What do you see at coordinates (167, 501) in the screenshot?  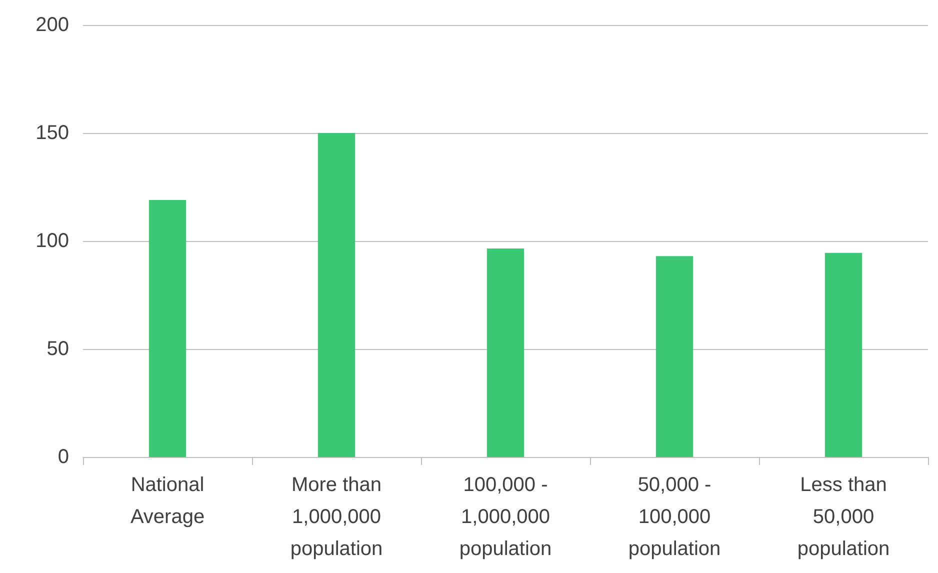 I see `x-tick-label: National Average` at bounding box center [167, 501].